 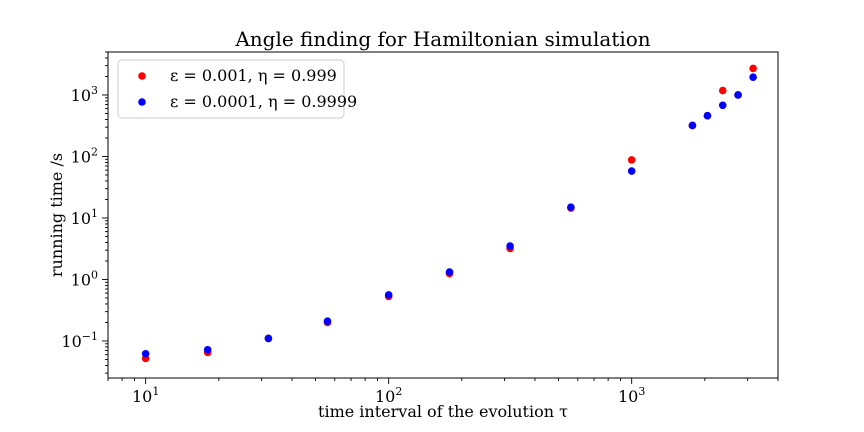 What do you see at coordinates (84, 278) in the screenshot?
I see `y-tick-label-2: 10⁰` at bounding box center [84, 278].